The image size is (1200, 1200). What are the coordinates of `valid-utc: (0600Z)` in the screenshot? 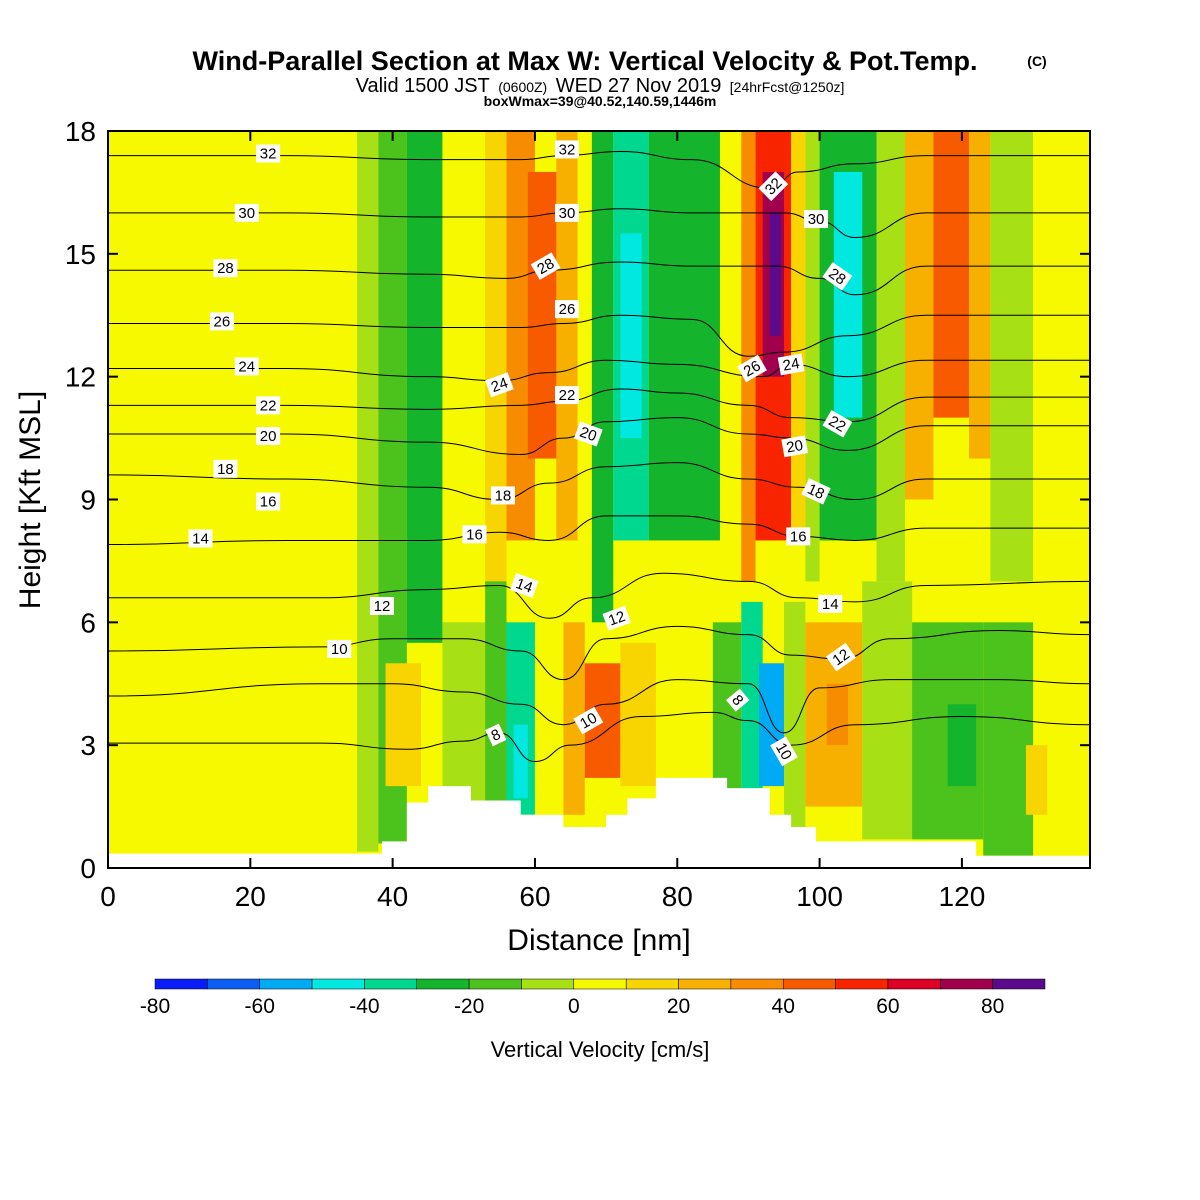 It's located at (522, 87).